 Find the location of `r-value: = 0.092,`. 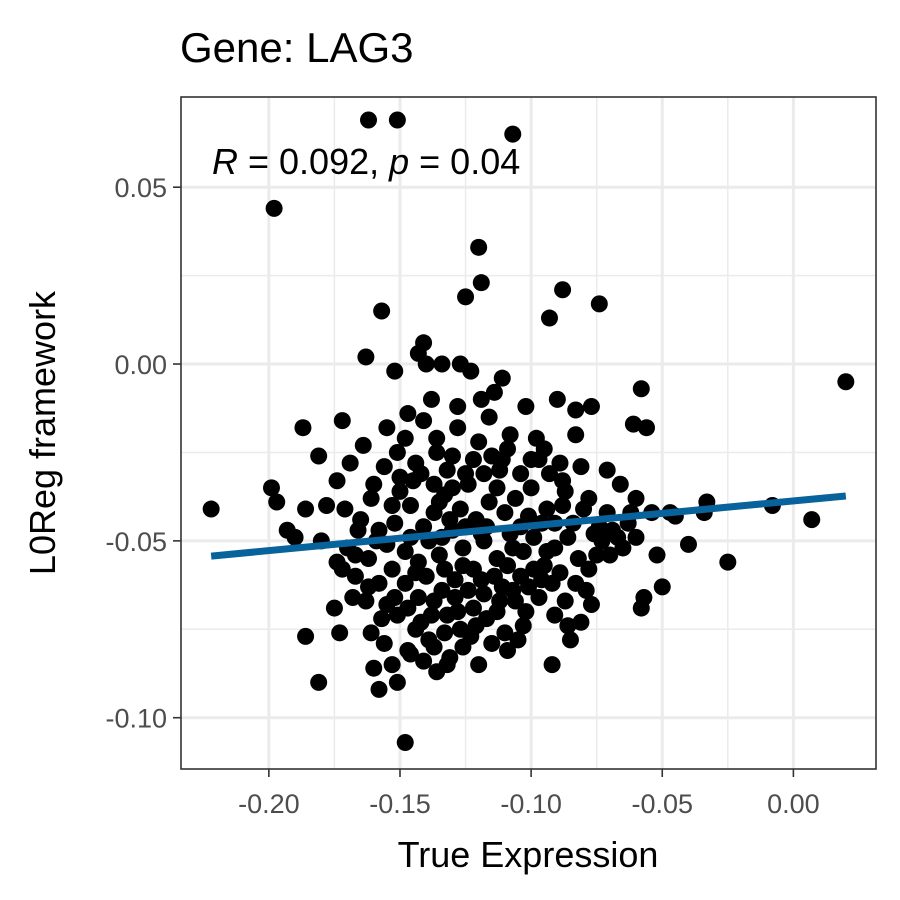

r-value: = 0.092, is located at coordinates (313, 161).